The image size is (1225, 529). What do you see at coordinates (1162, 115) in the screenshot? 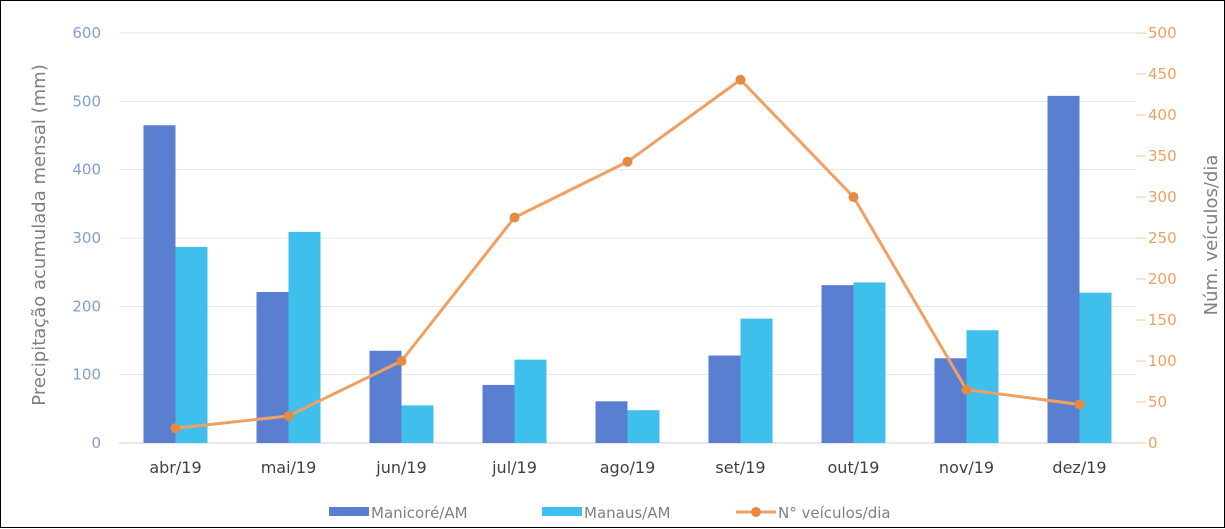
I see `y2-tick-label: 400` at bounding box center [1162, 115].